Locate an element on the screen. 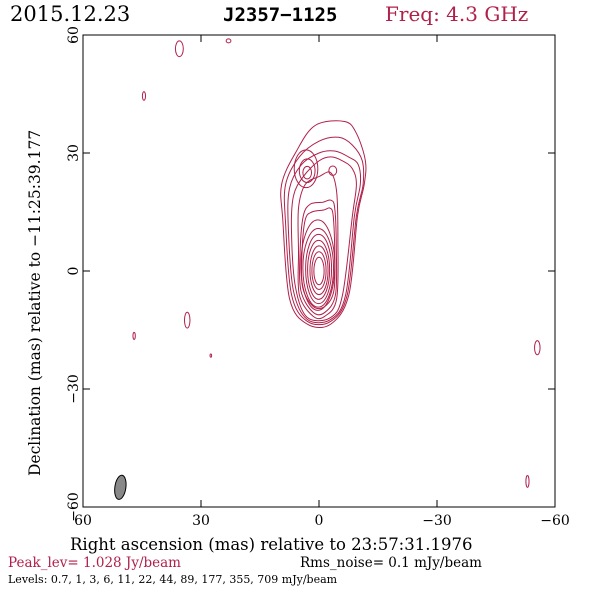 This screenshot has height=590, width=590. rms-noise: Rms_noise= 0.1 mJy/beam is located at coordinates (391, 563).